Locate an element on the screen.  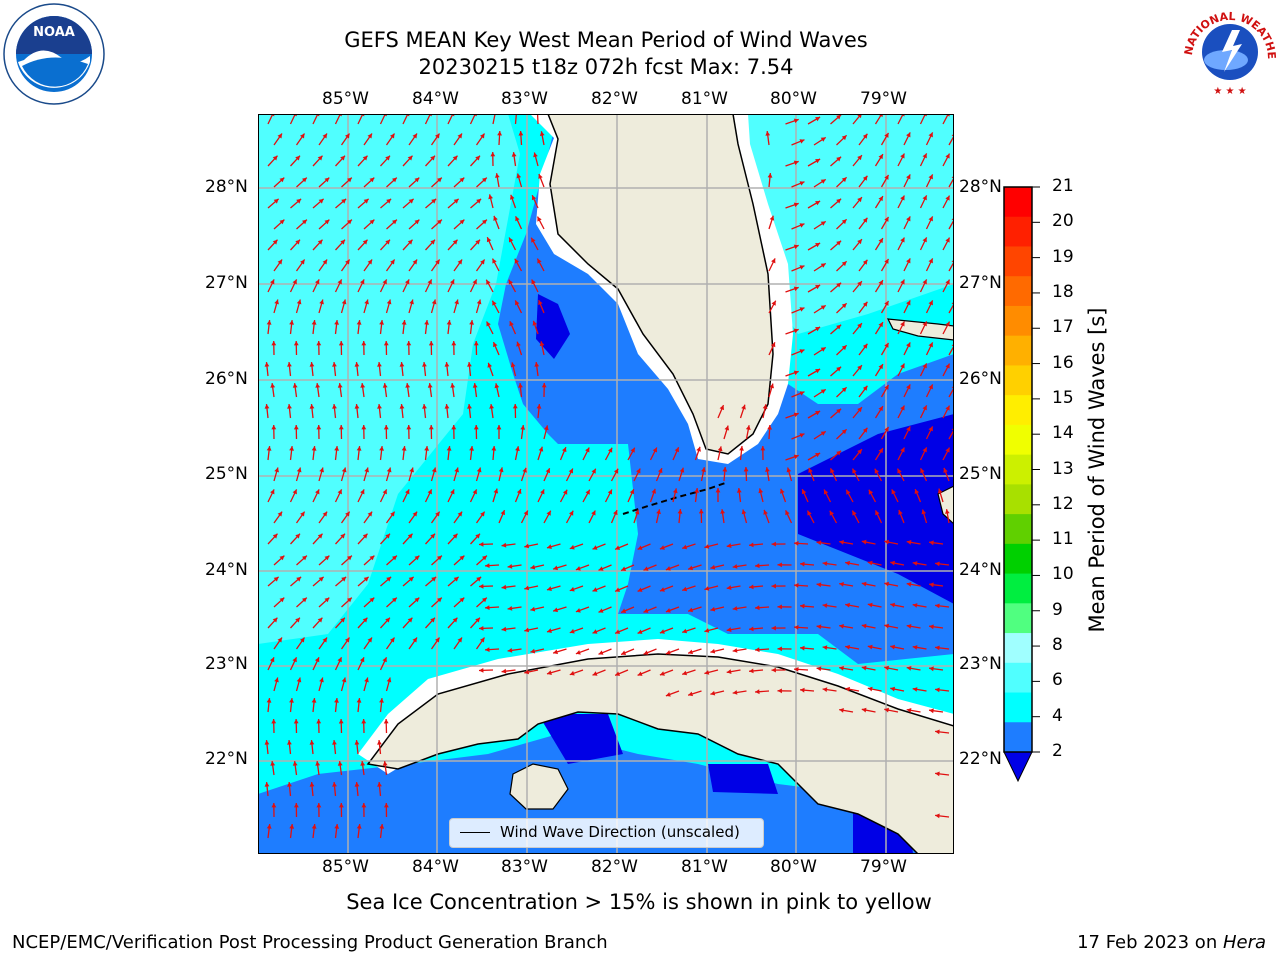
chart-subtitle: 20230215 t18z 072h fcst Max: 7.54 is located at coordinates (606, 67).